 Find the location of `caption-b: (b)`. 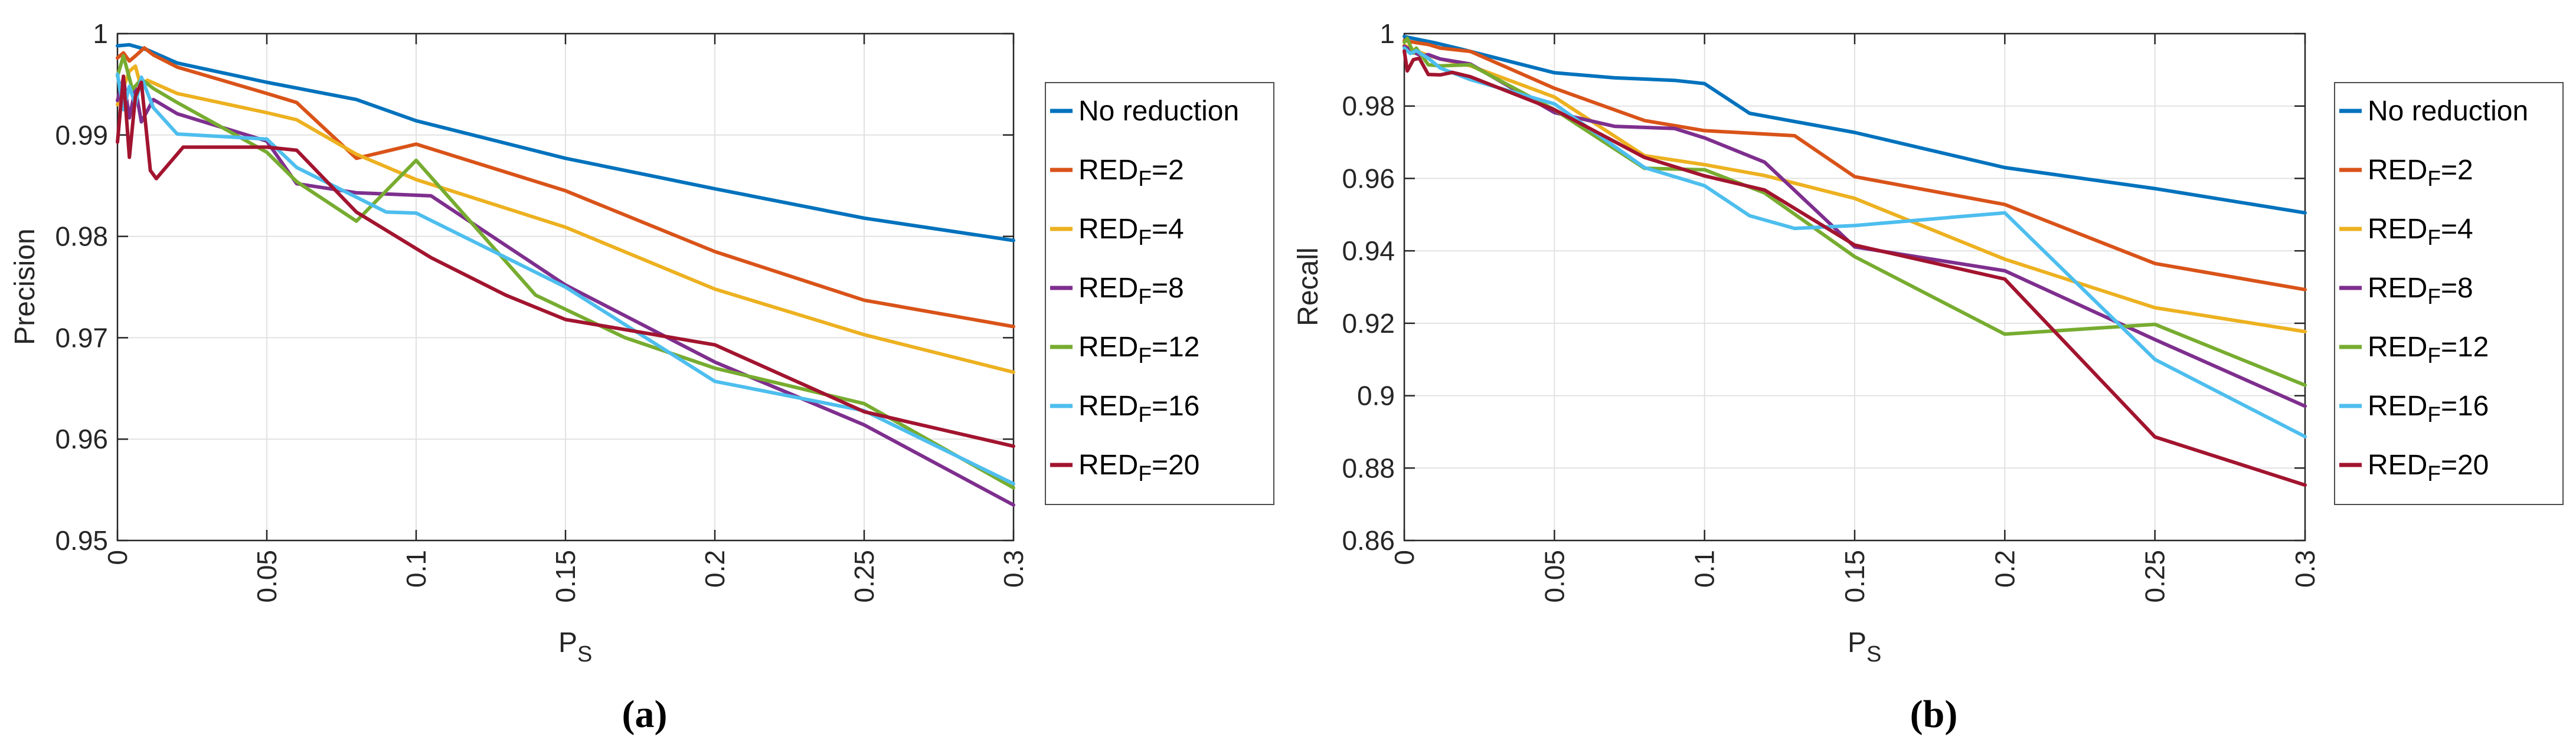

caption-b: (b) is located at coordinates (1934, 714).